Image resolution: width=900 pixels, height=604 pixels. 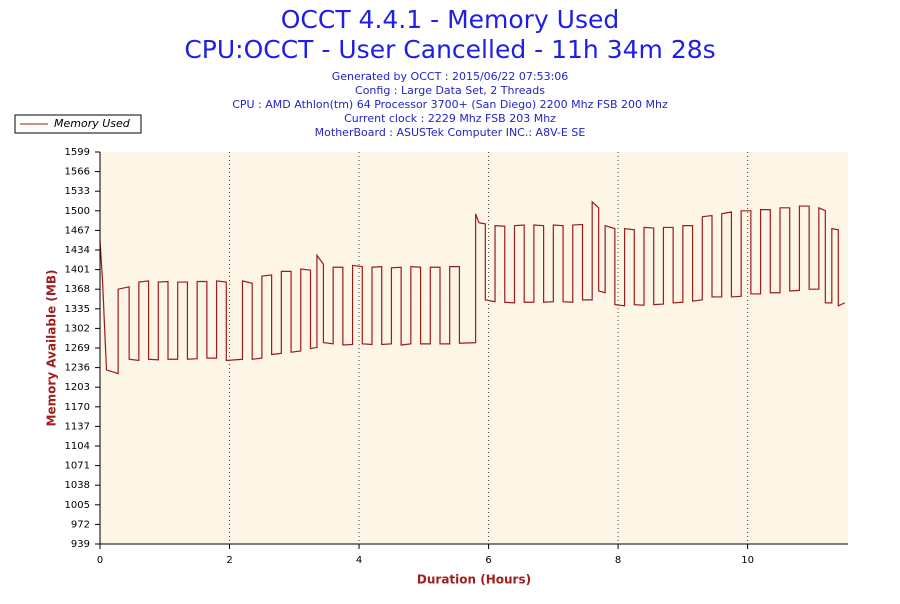 I want to click on x-tick-label: 2, so click(x=229, y=560).